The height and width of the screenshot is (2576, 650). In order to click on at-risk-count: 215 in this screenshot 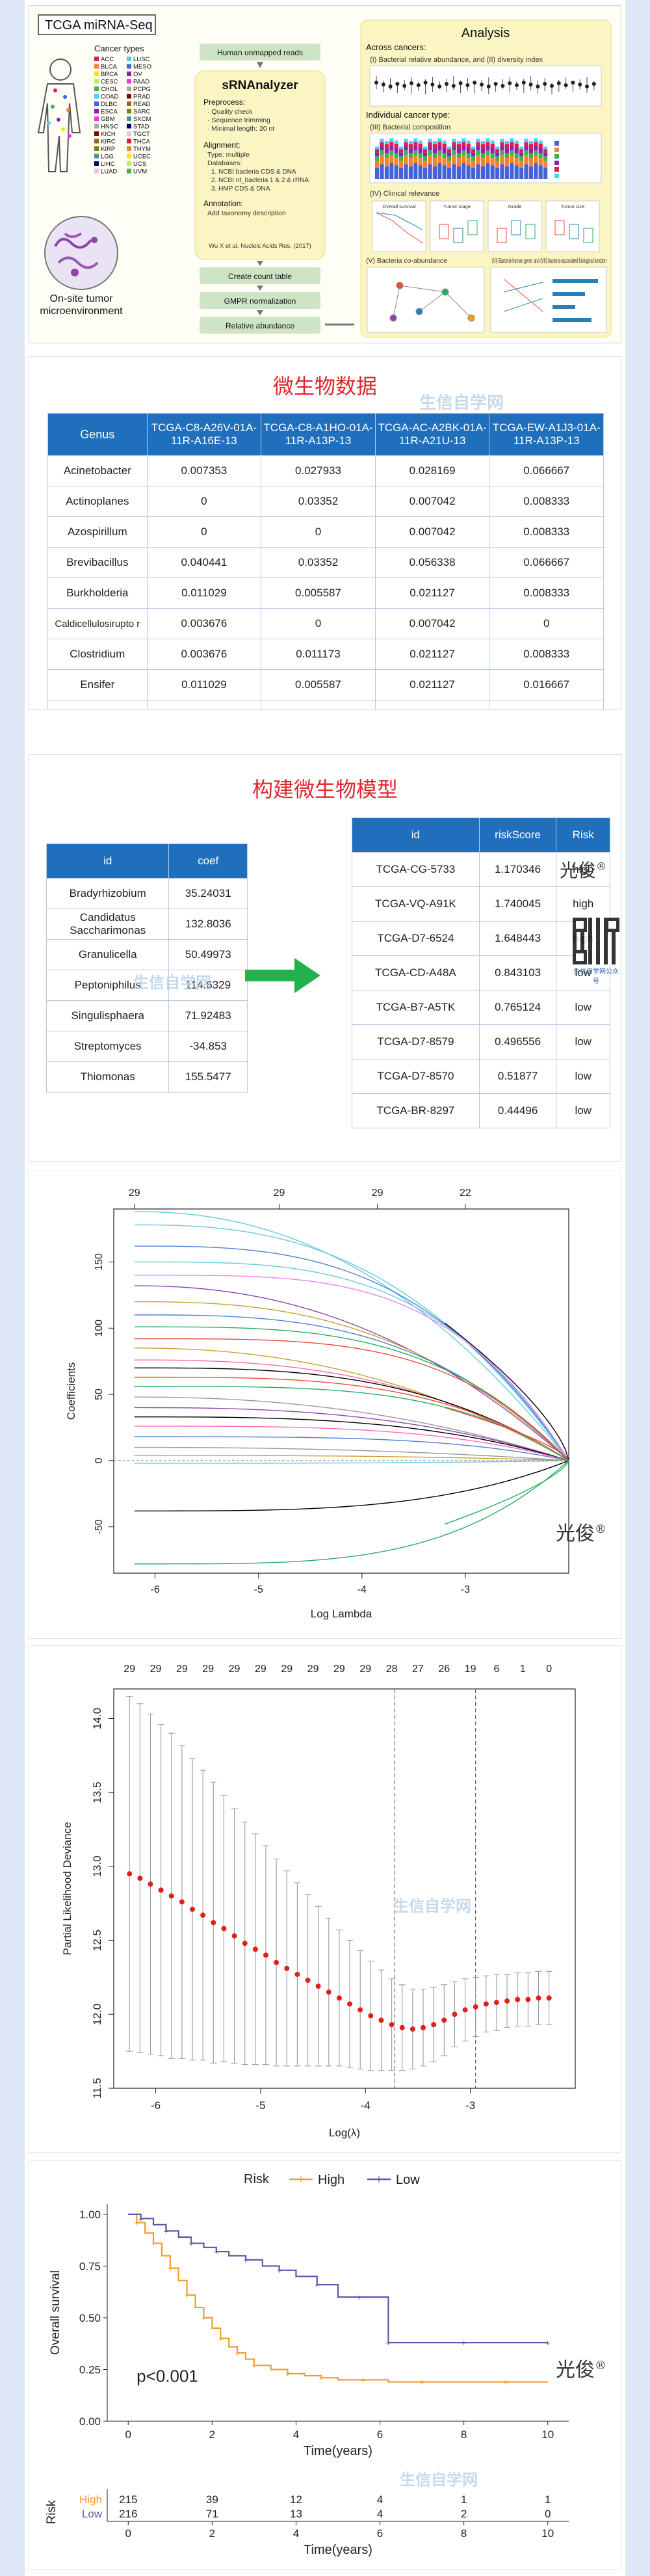, I will do `click(128, 2499)`.